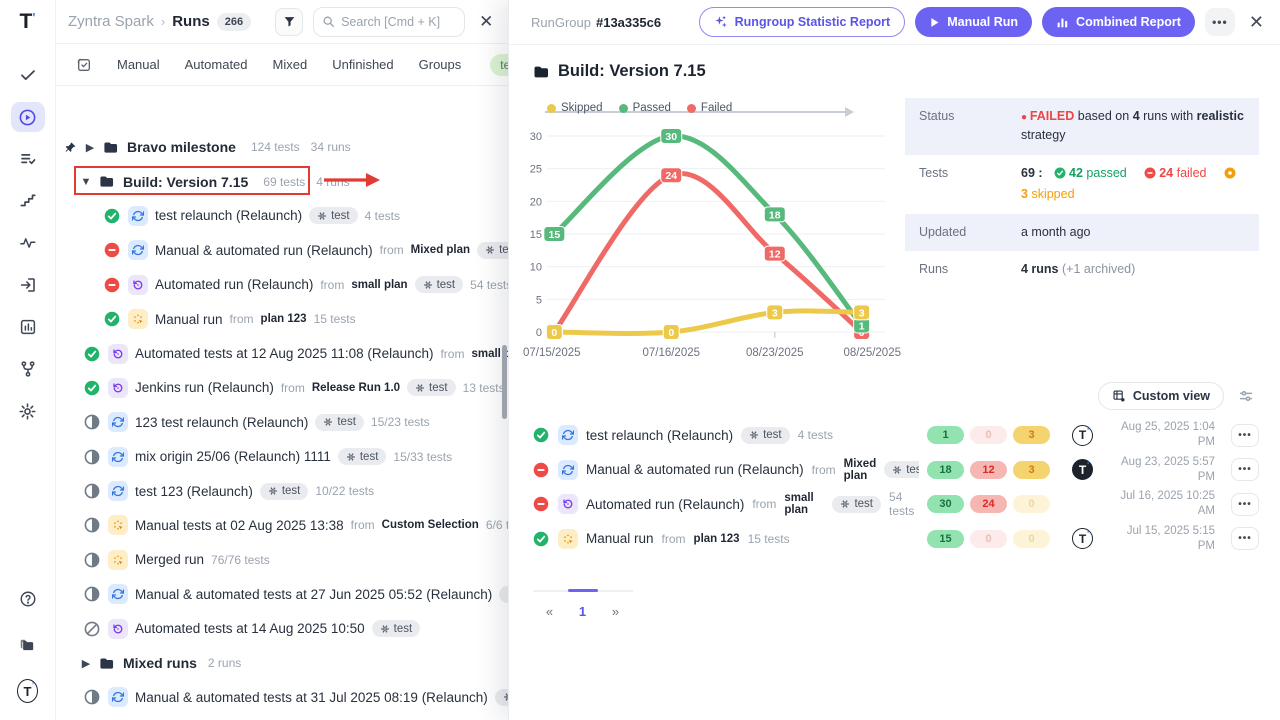 This screenshot has width=1280, height=720. I want to click on steps-icon, so click(28, 201).